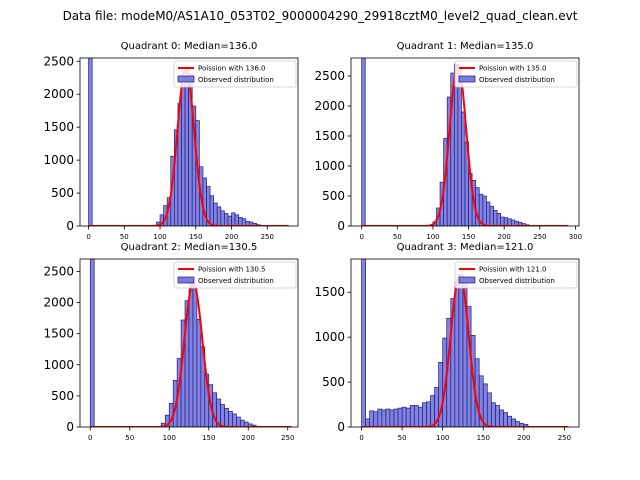 This screenshot has height=480, width=640. I want to click on histogram-bars, so click(445, 343).